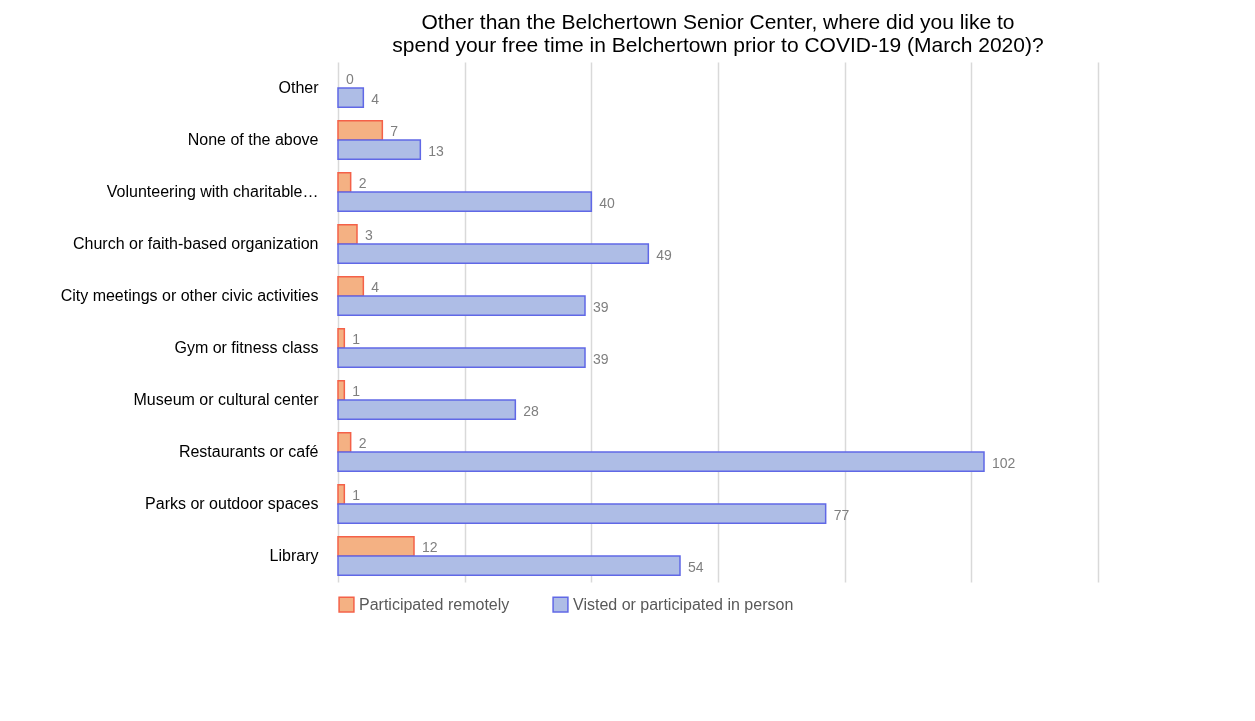 This screenshot has height=721, width=1255. What do you see at coordinates (430, 547) in the screenshot?
I see `data-label: 12` at bounding box center [430, 547].